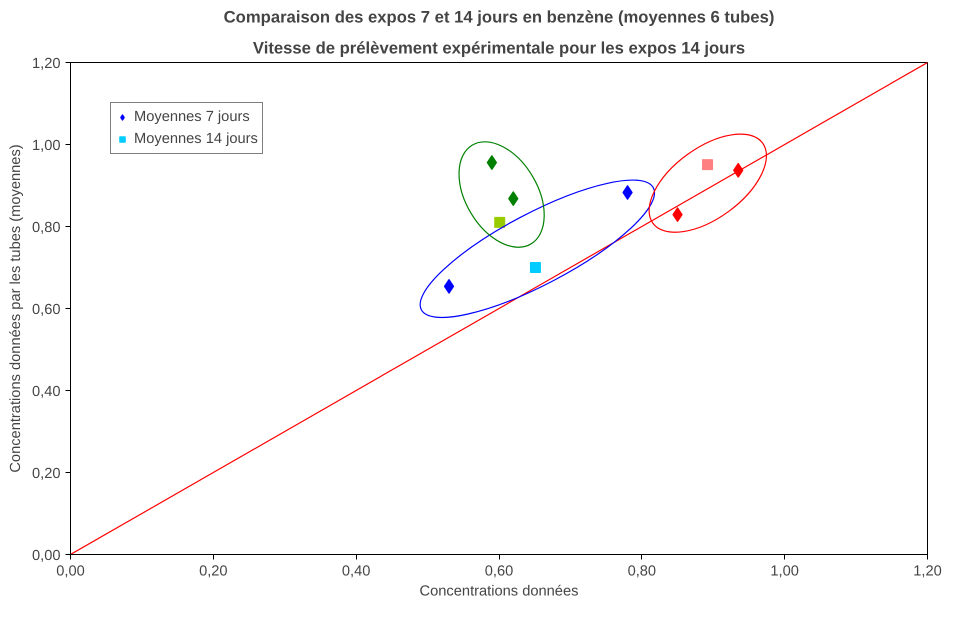 The width and height of the screenshot is (962, 634). I want to click on x-tick-label: 0,00, so click(70, 572).